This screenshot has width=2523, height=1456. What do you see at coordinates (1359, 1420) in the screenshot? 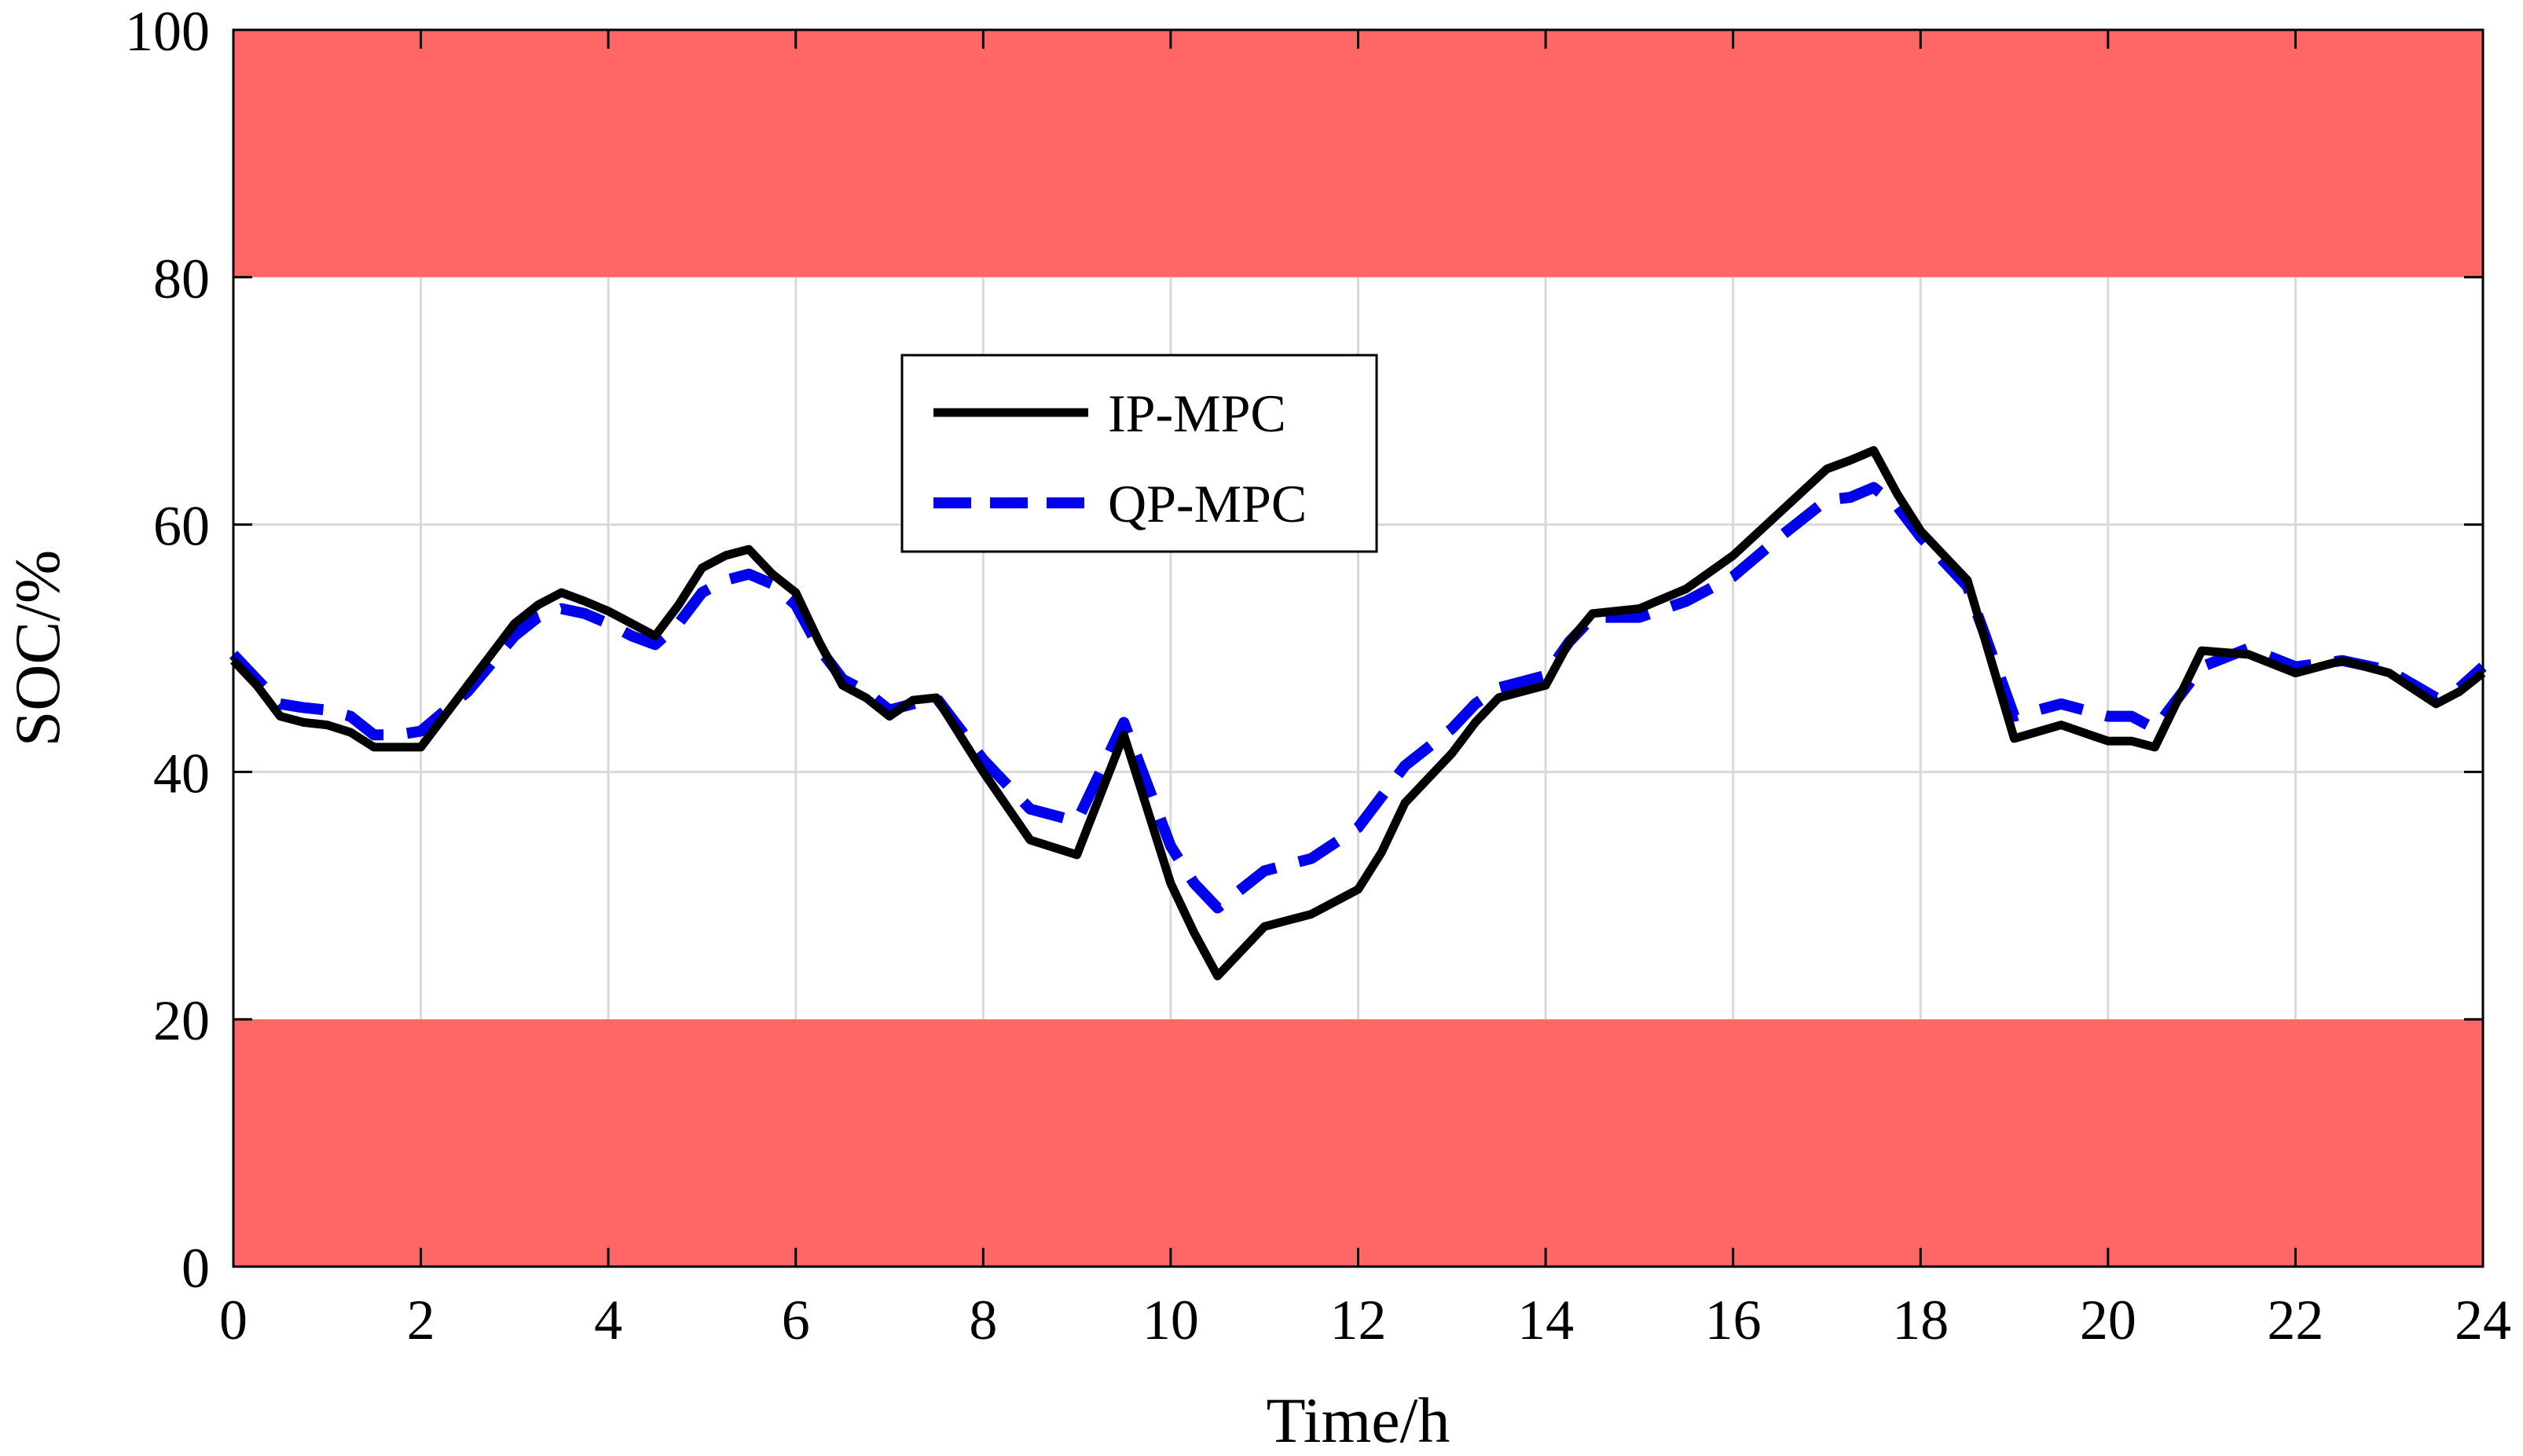
I see `x-axis-label: Time/h` at bounding box center [1359, 1420].